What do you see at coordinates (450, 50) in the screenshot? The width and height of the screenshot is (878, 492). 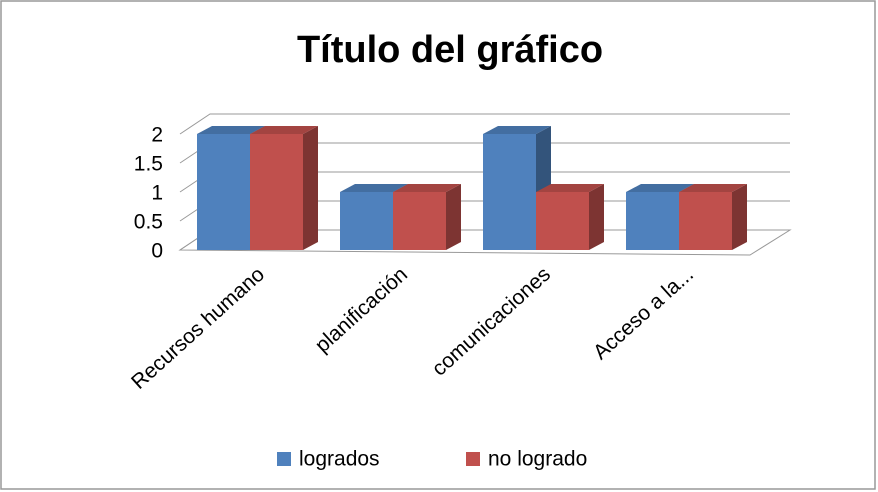 I see `chart-title: Título del gráfico` at bounding box center [450, 50].